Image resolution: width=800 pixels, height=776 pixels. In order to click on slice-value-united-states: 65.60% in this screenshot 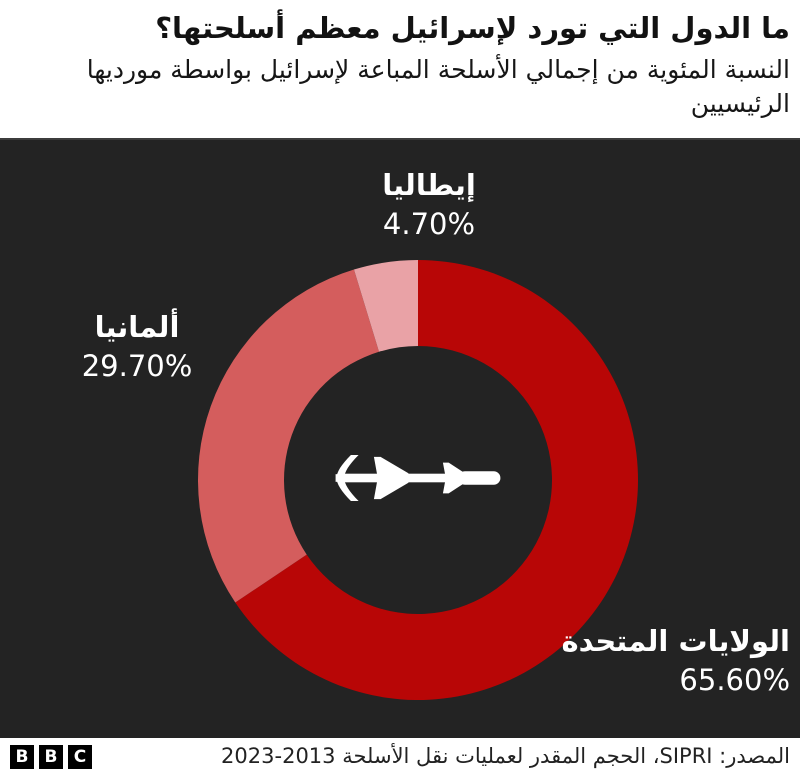, I will do `click(734, 680)`.